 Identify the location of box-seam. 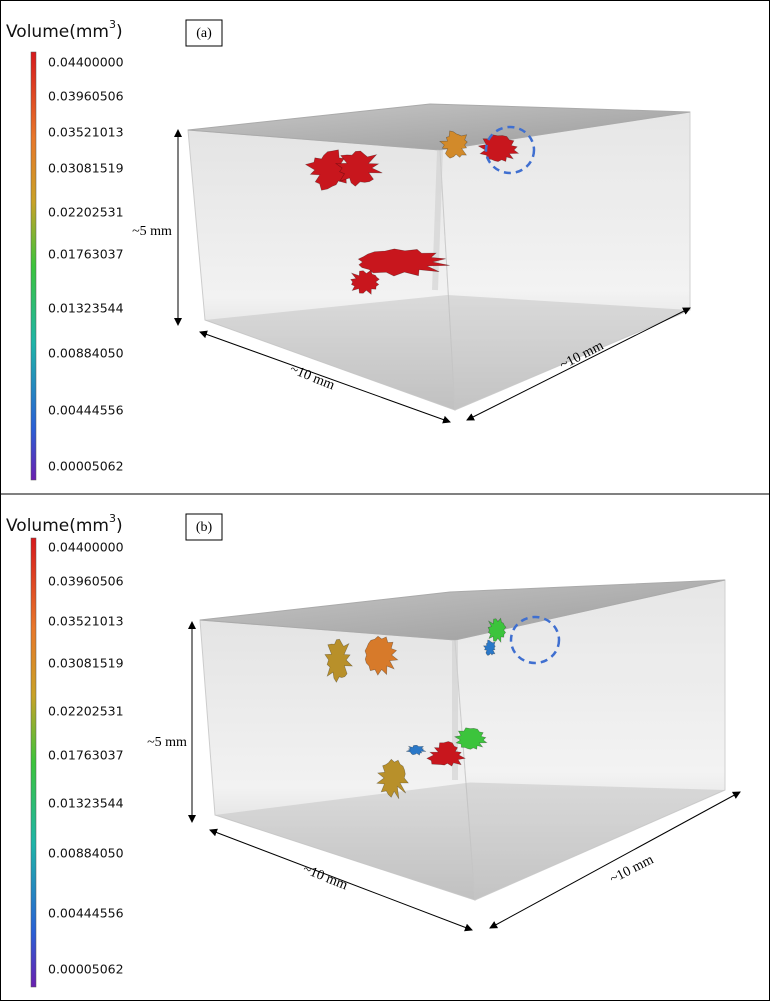
(437, 220).